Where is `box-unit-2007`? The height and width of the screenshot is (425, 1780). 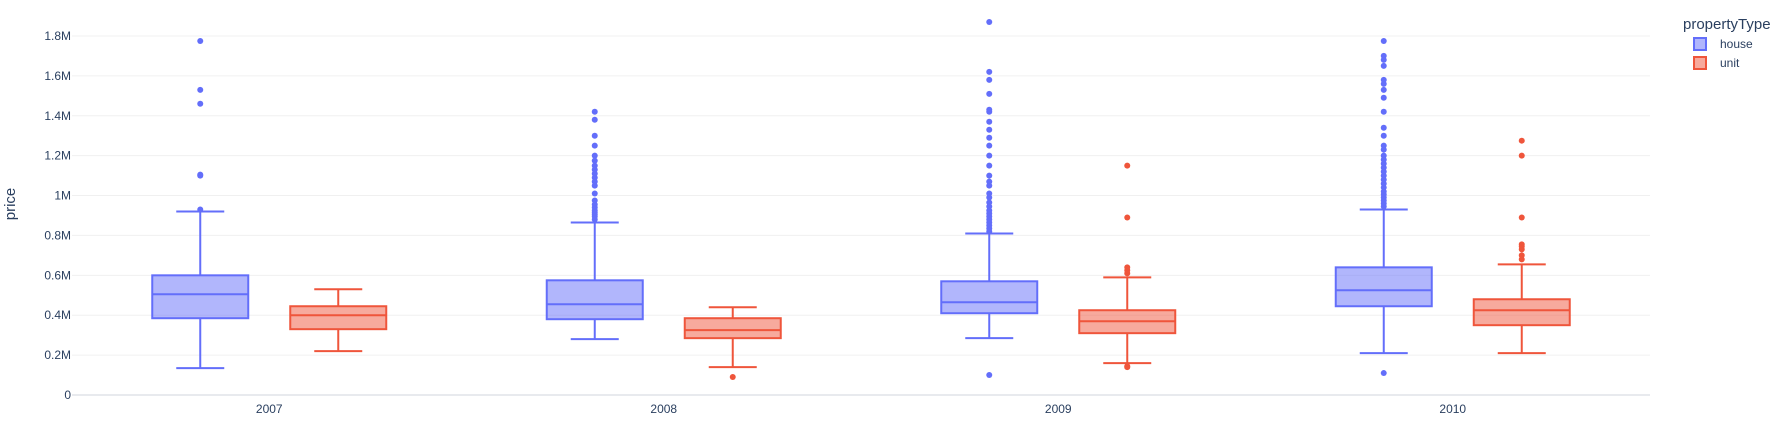
box-unit-2007 is located at coordinates (338, 320).